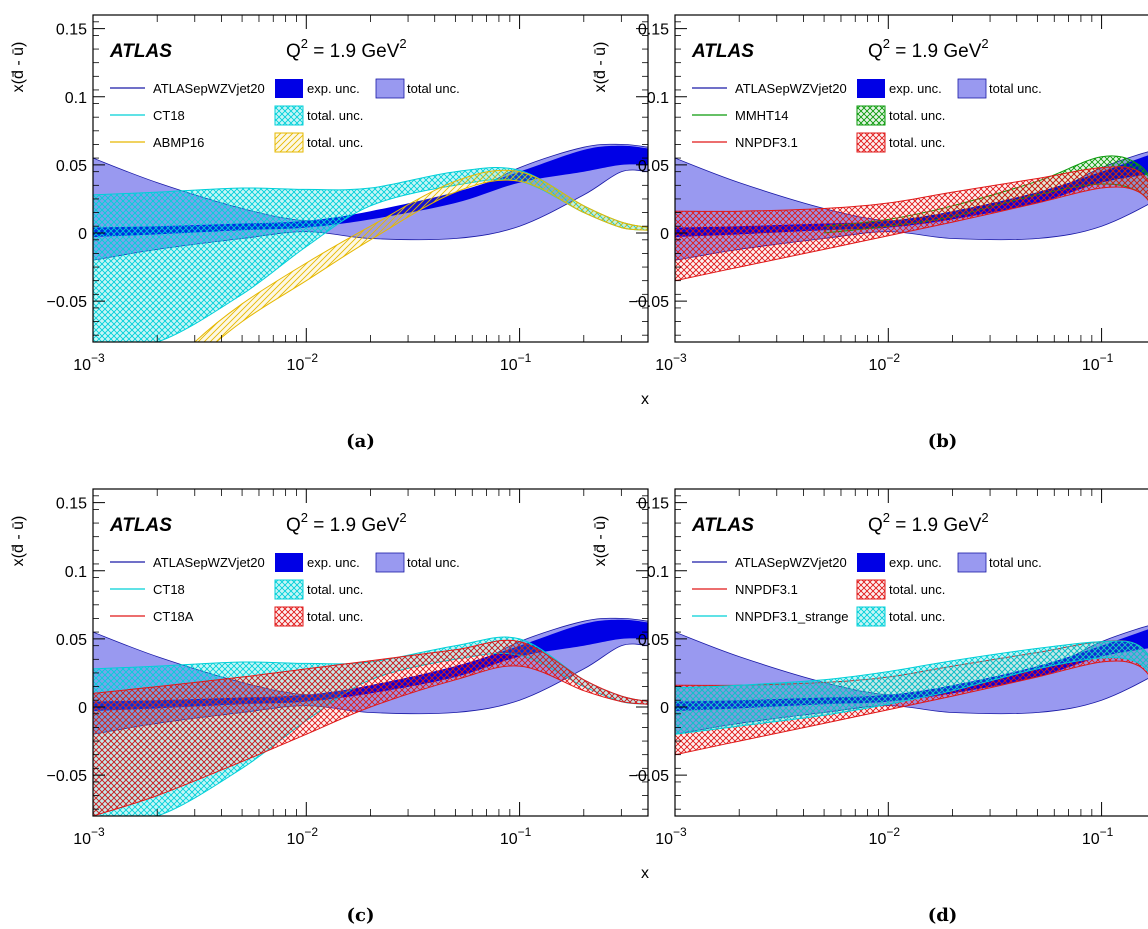 The image size is (1148, 929). Describe the element at coordinates (791, 616) in the screenshot. I see `legend-name: NNPDF3.1_strange` at that location.